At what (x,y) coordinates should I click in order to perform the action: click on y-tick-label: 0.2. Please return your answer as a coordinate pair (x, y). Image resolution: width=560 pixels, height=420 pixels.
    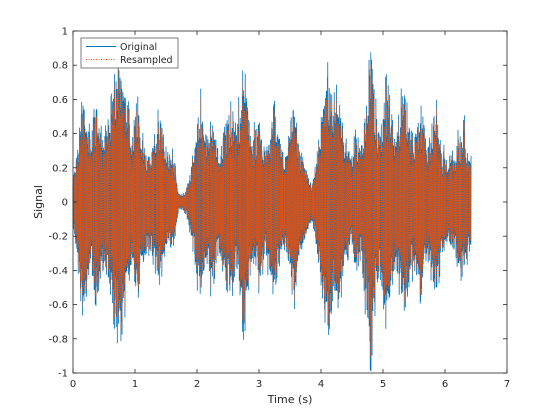
    Looking at the image, I should click on (60, 168).